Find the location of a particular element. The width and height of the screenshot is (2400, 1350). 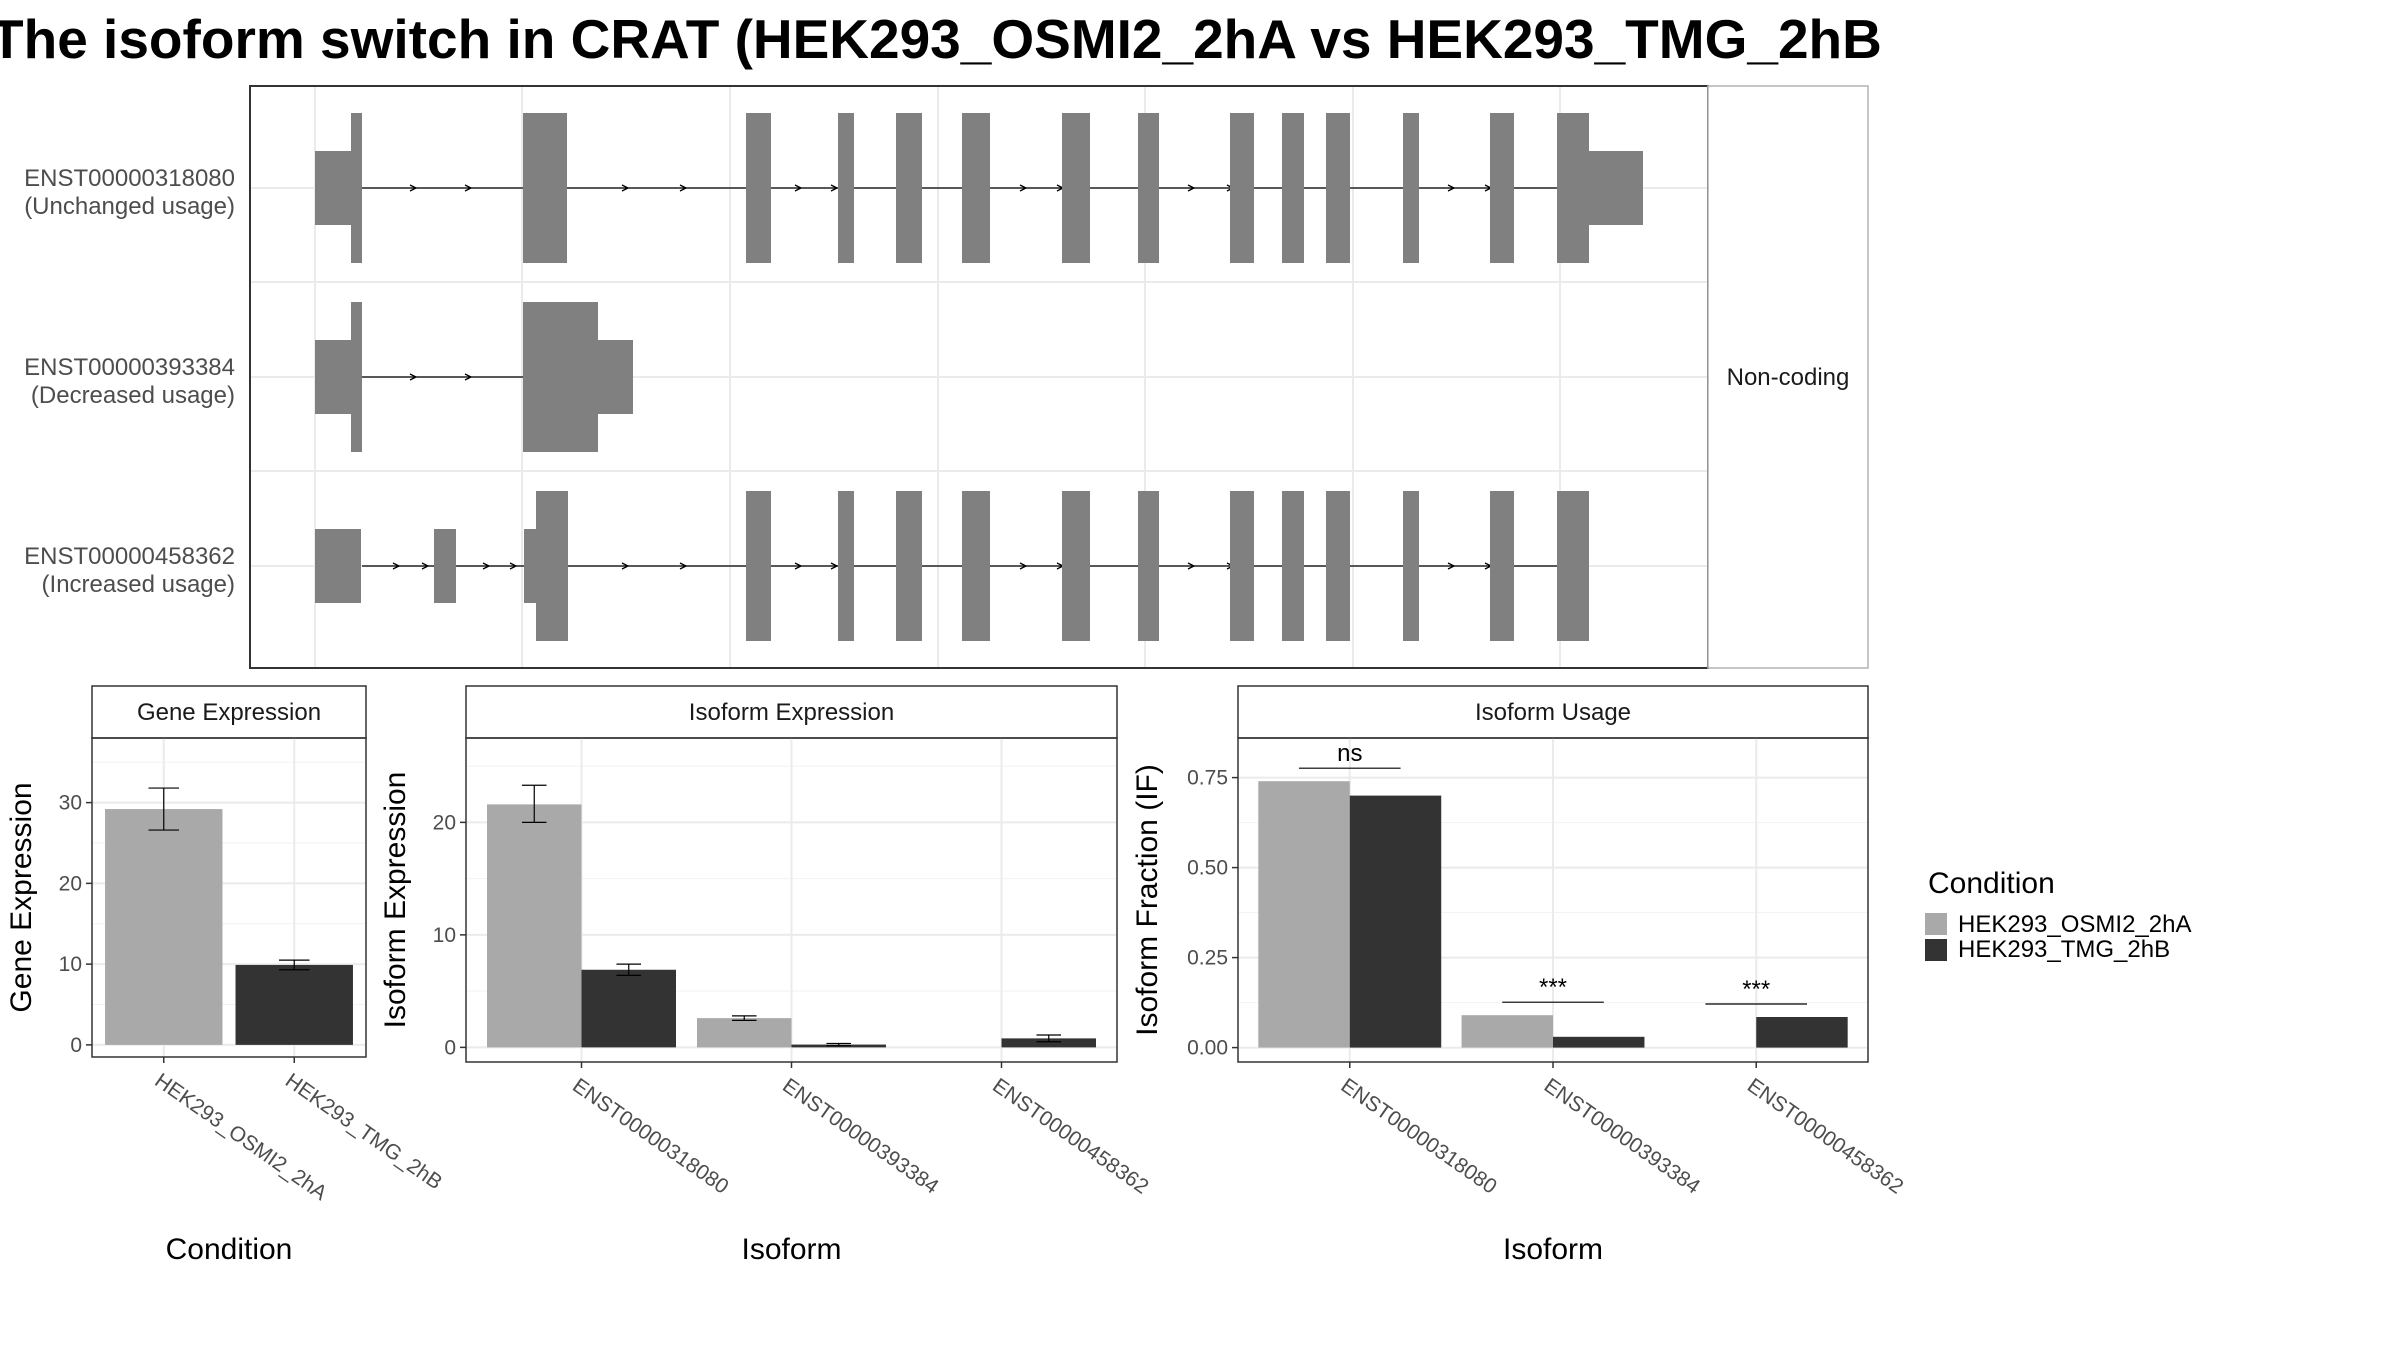

y-tick-label: 30 is located at coordinates (70, 803).